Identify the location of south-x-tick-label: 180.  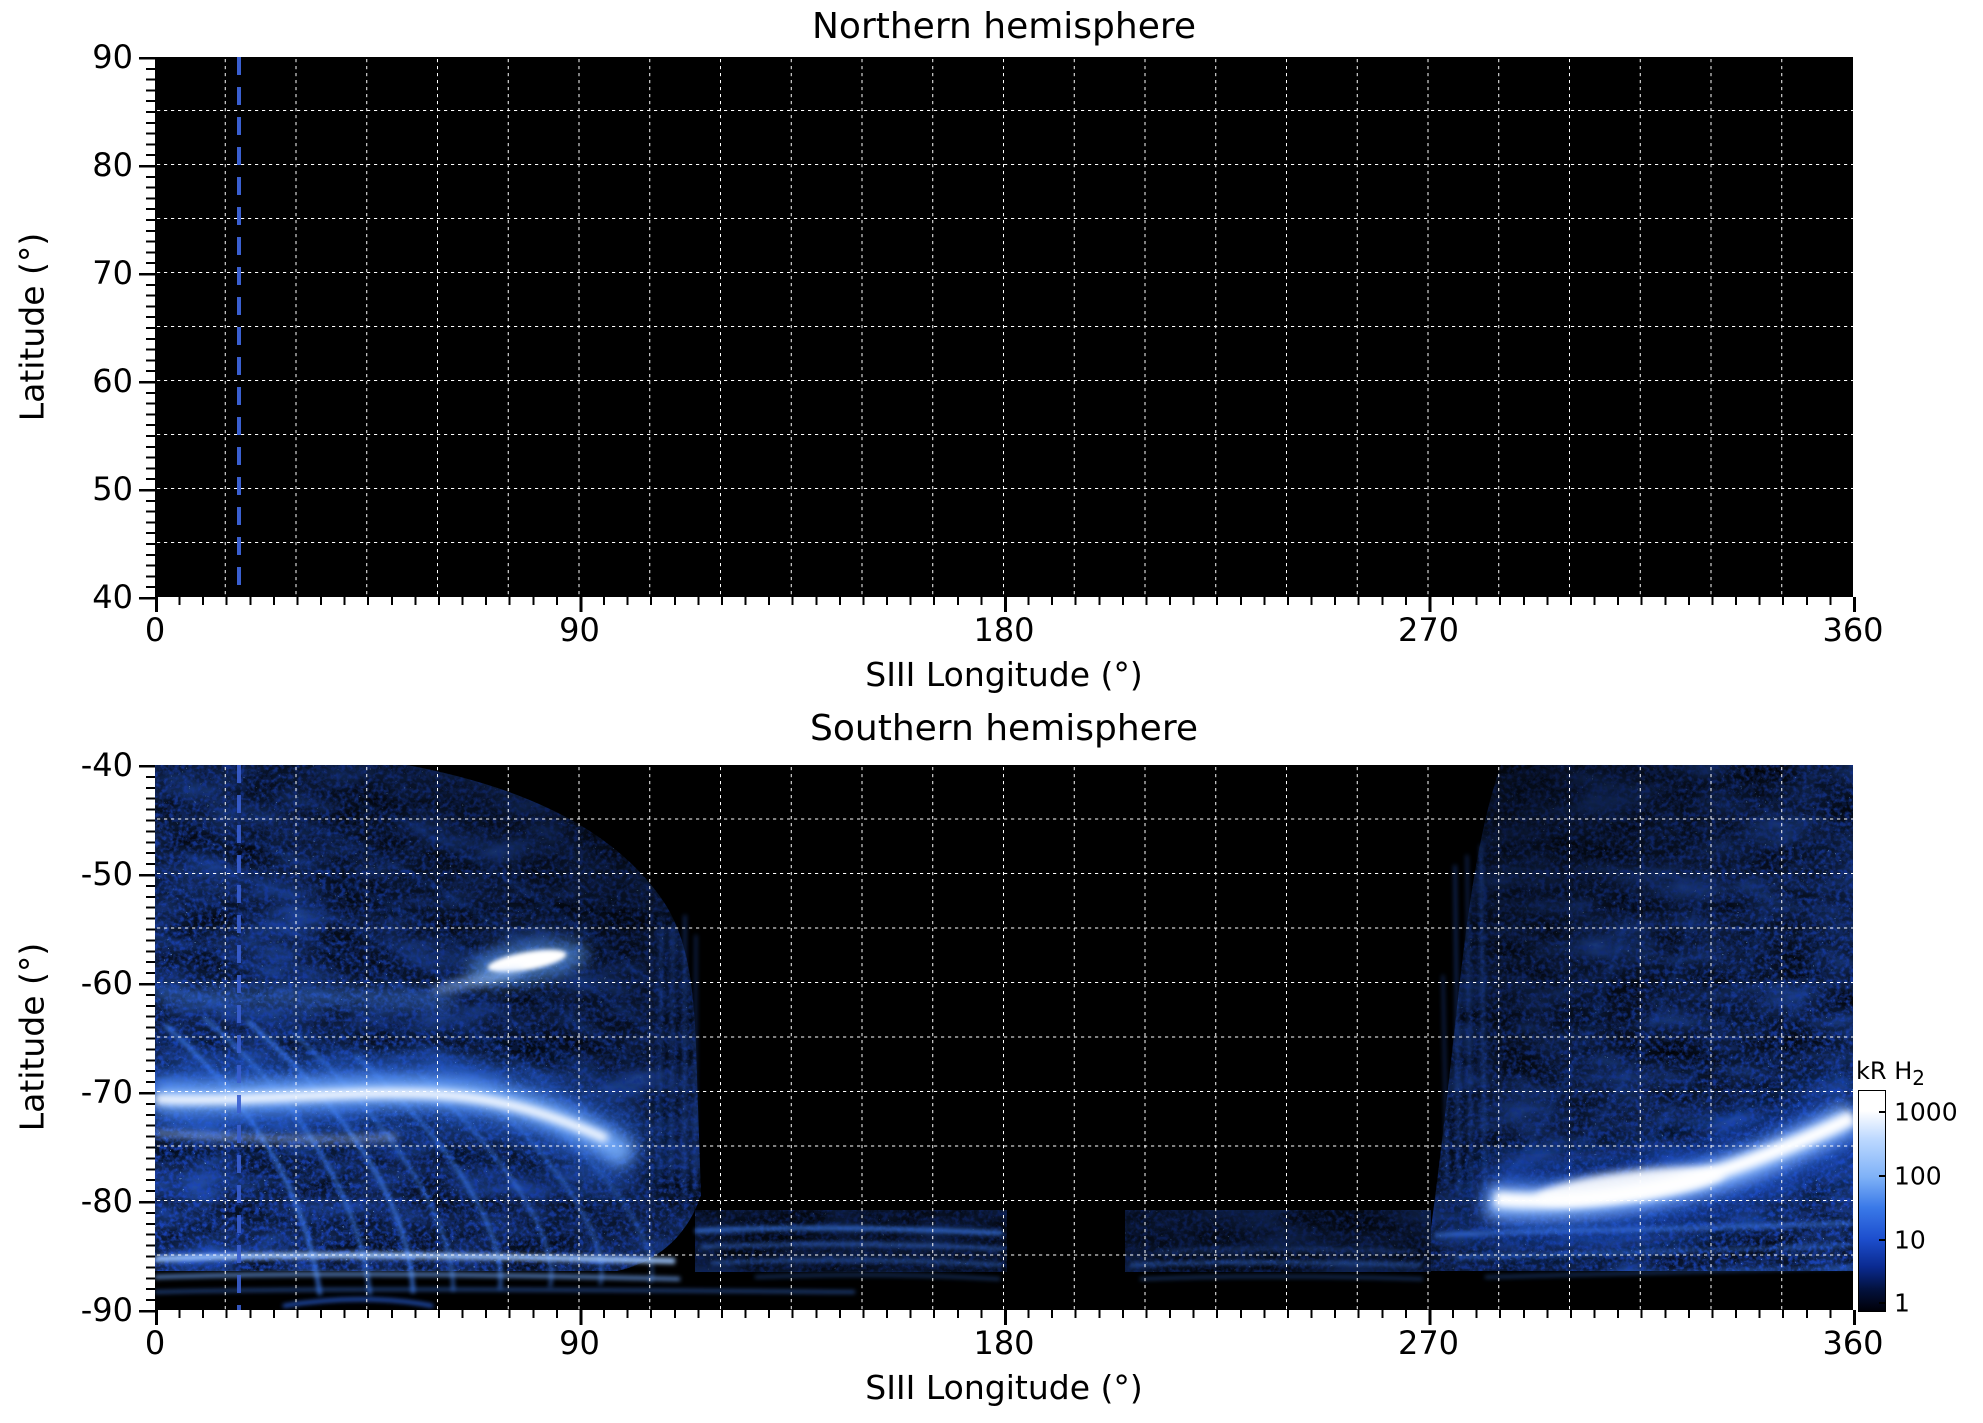
(1004, 1343).